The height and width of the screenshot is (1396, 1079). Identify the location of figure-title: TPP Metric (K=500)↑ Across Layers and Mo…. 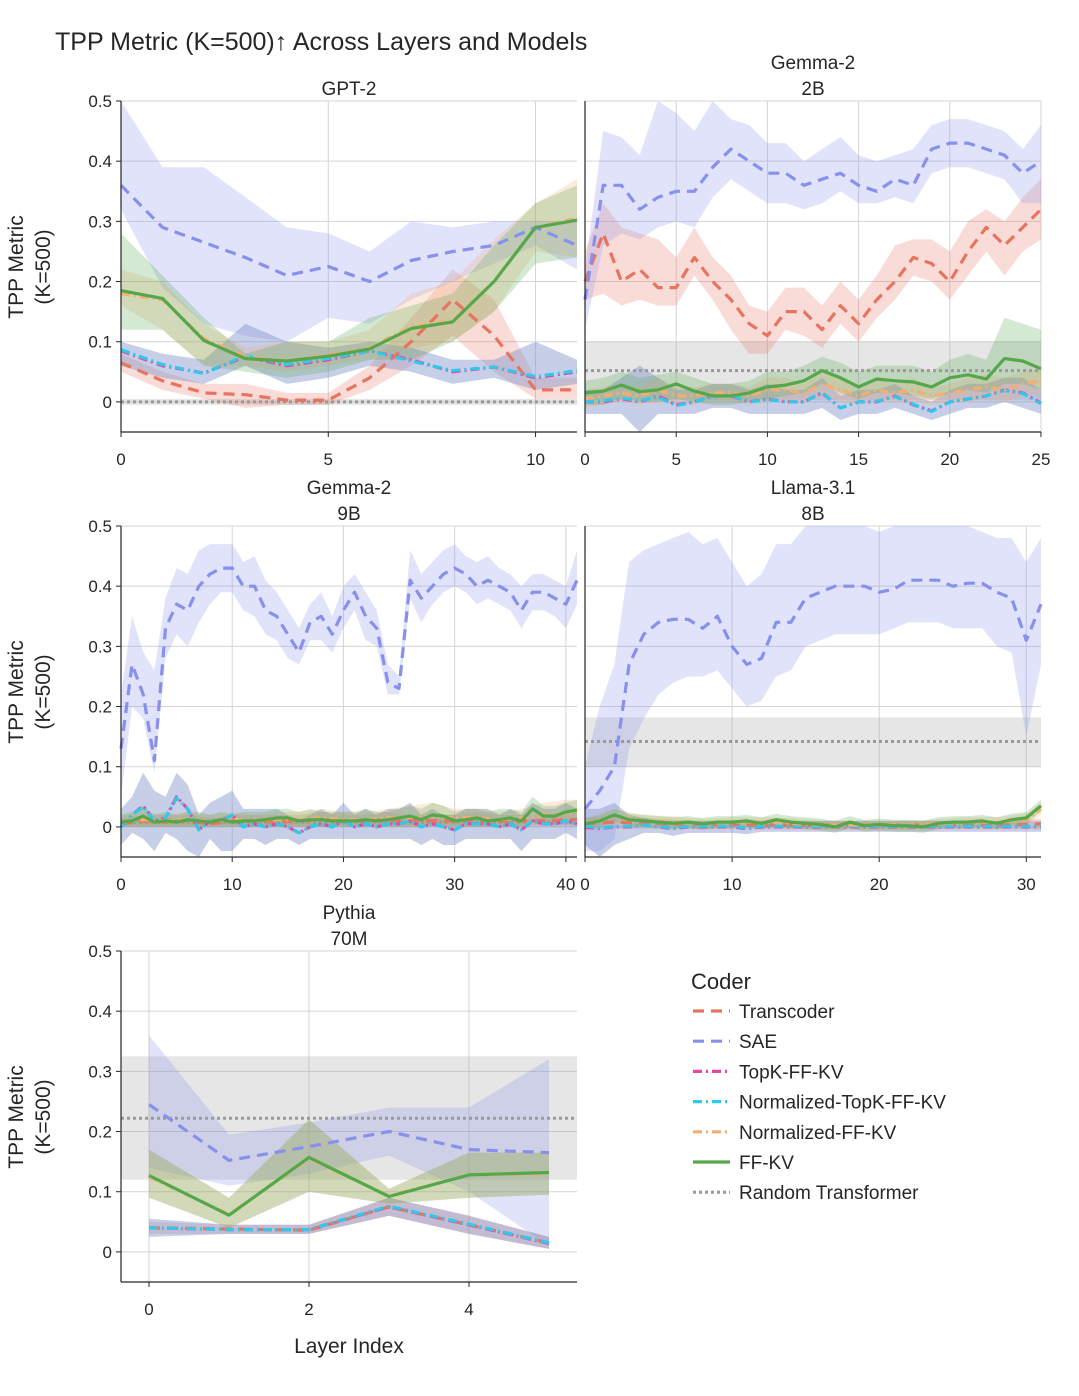
(321, 42).